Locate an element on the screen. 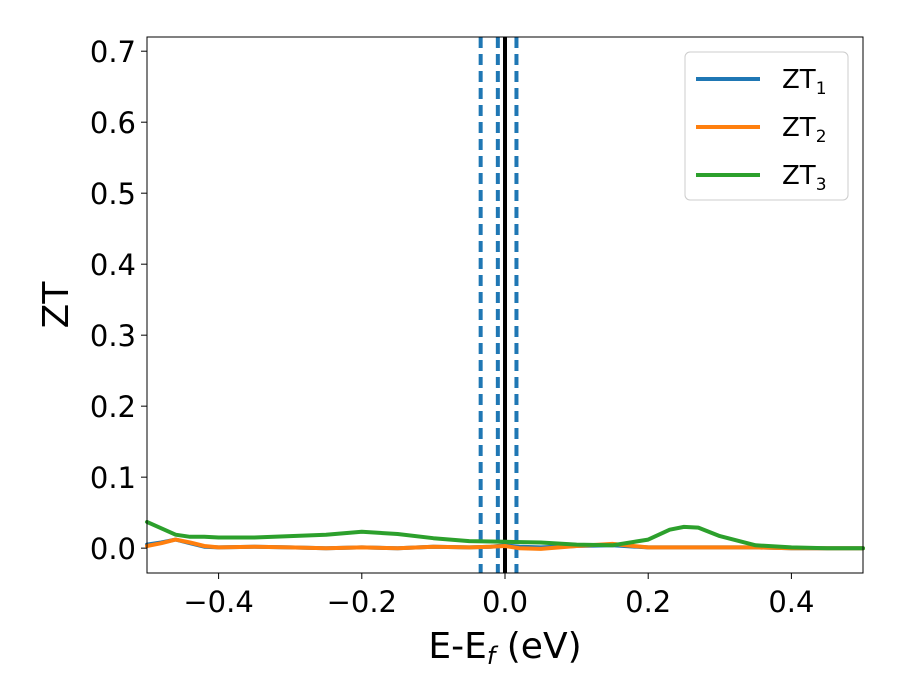 The image size is (900, 700). legend-label-2: ZT2 is located at coordinates (804, 130).